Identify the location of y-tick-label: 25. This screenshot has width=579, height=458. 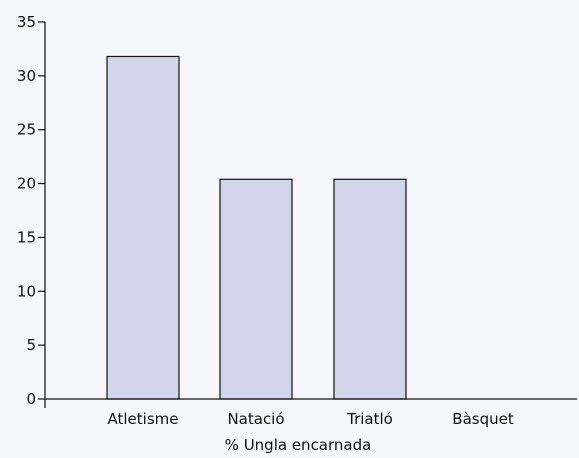
(26, 130).